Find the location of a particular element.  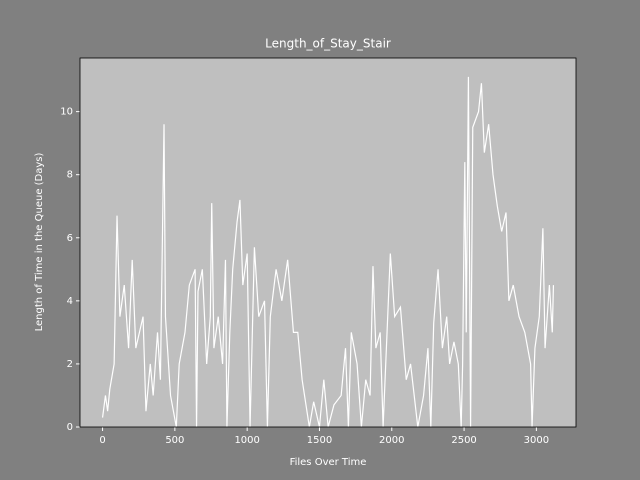

y-tick-label: 6 is located at coordinates (70, 238).